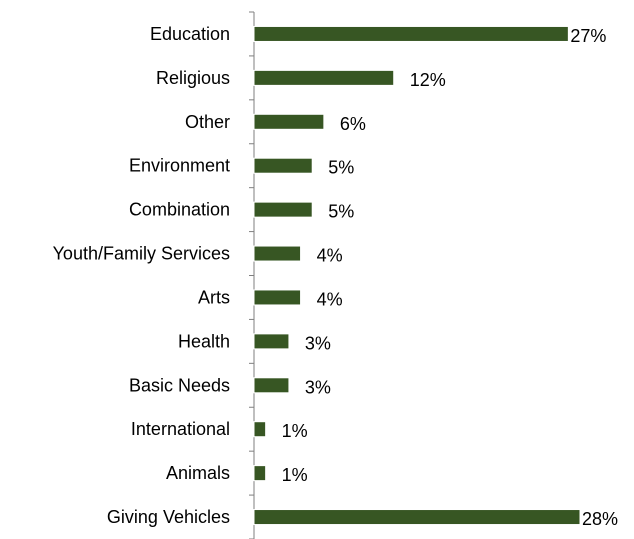  I want to click on category-label: Education, so click(190, 34).